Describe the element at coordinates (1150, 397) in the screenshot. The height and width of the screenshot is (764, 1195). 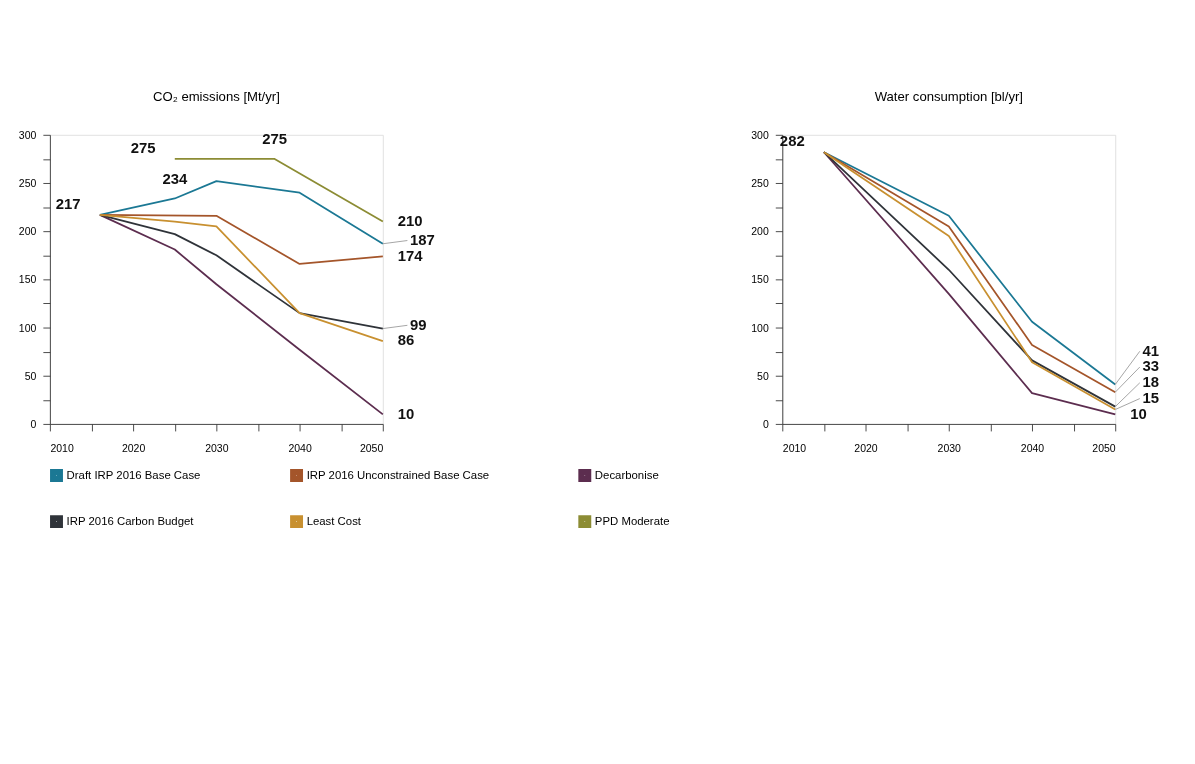
I see `data-label: 15` at that location.